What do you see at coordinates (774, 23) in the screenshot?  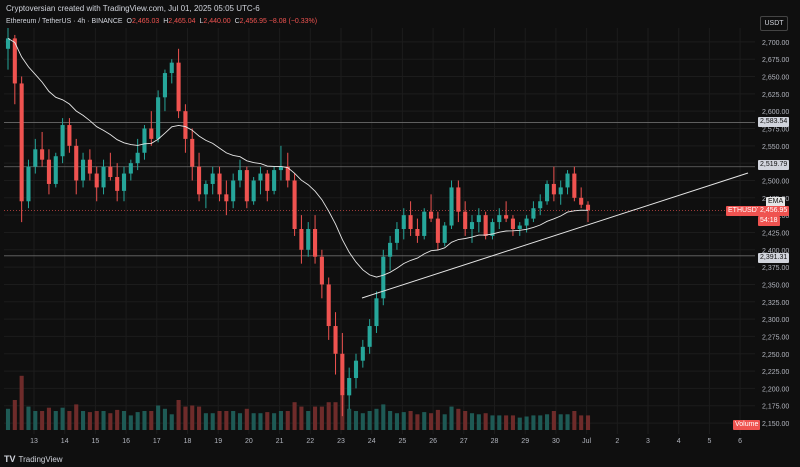 I see `currency-button: USDT` at bounding box center [774, 23].